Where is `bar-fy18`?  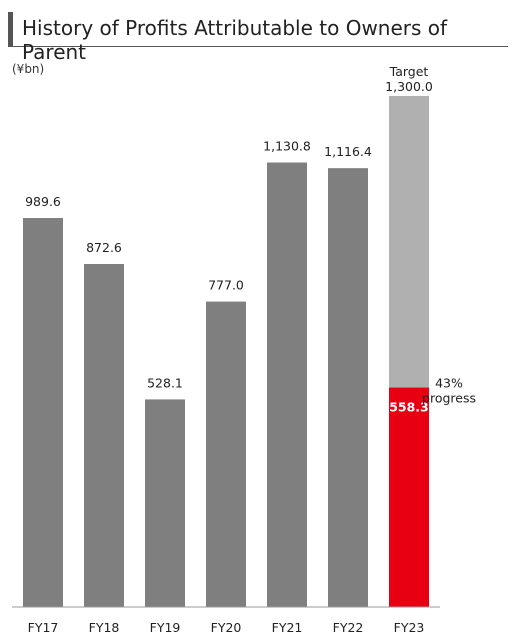
bar-fy18 is located at coordinates (104, 435).